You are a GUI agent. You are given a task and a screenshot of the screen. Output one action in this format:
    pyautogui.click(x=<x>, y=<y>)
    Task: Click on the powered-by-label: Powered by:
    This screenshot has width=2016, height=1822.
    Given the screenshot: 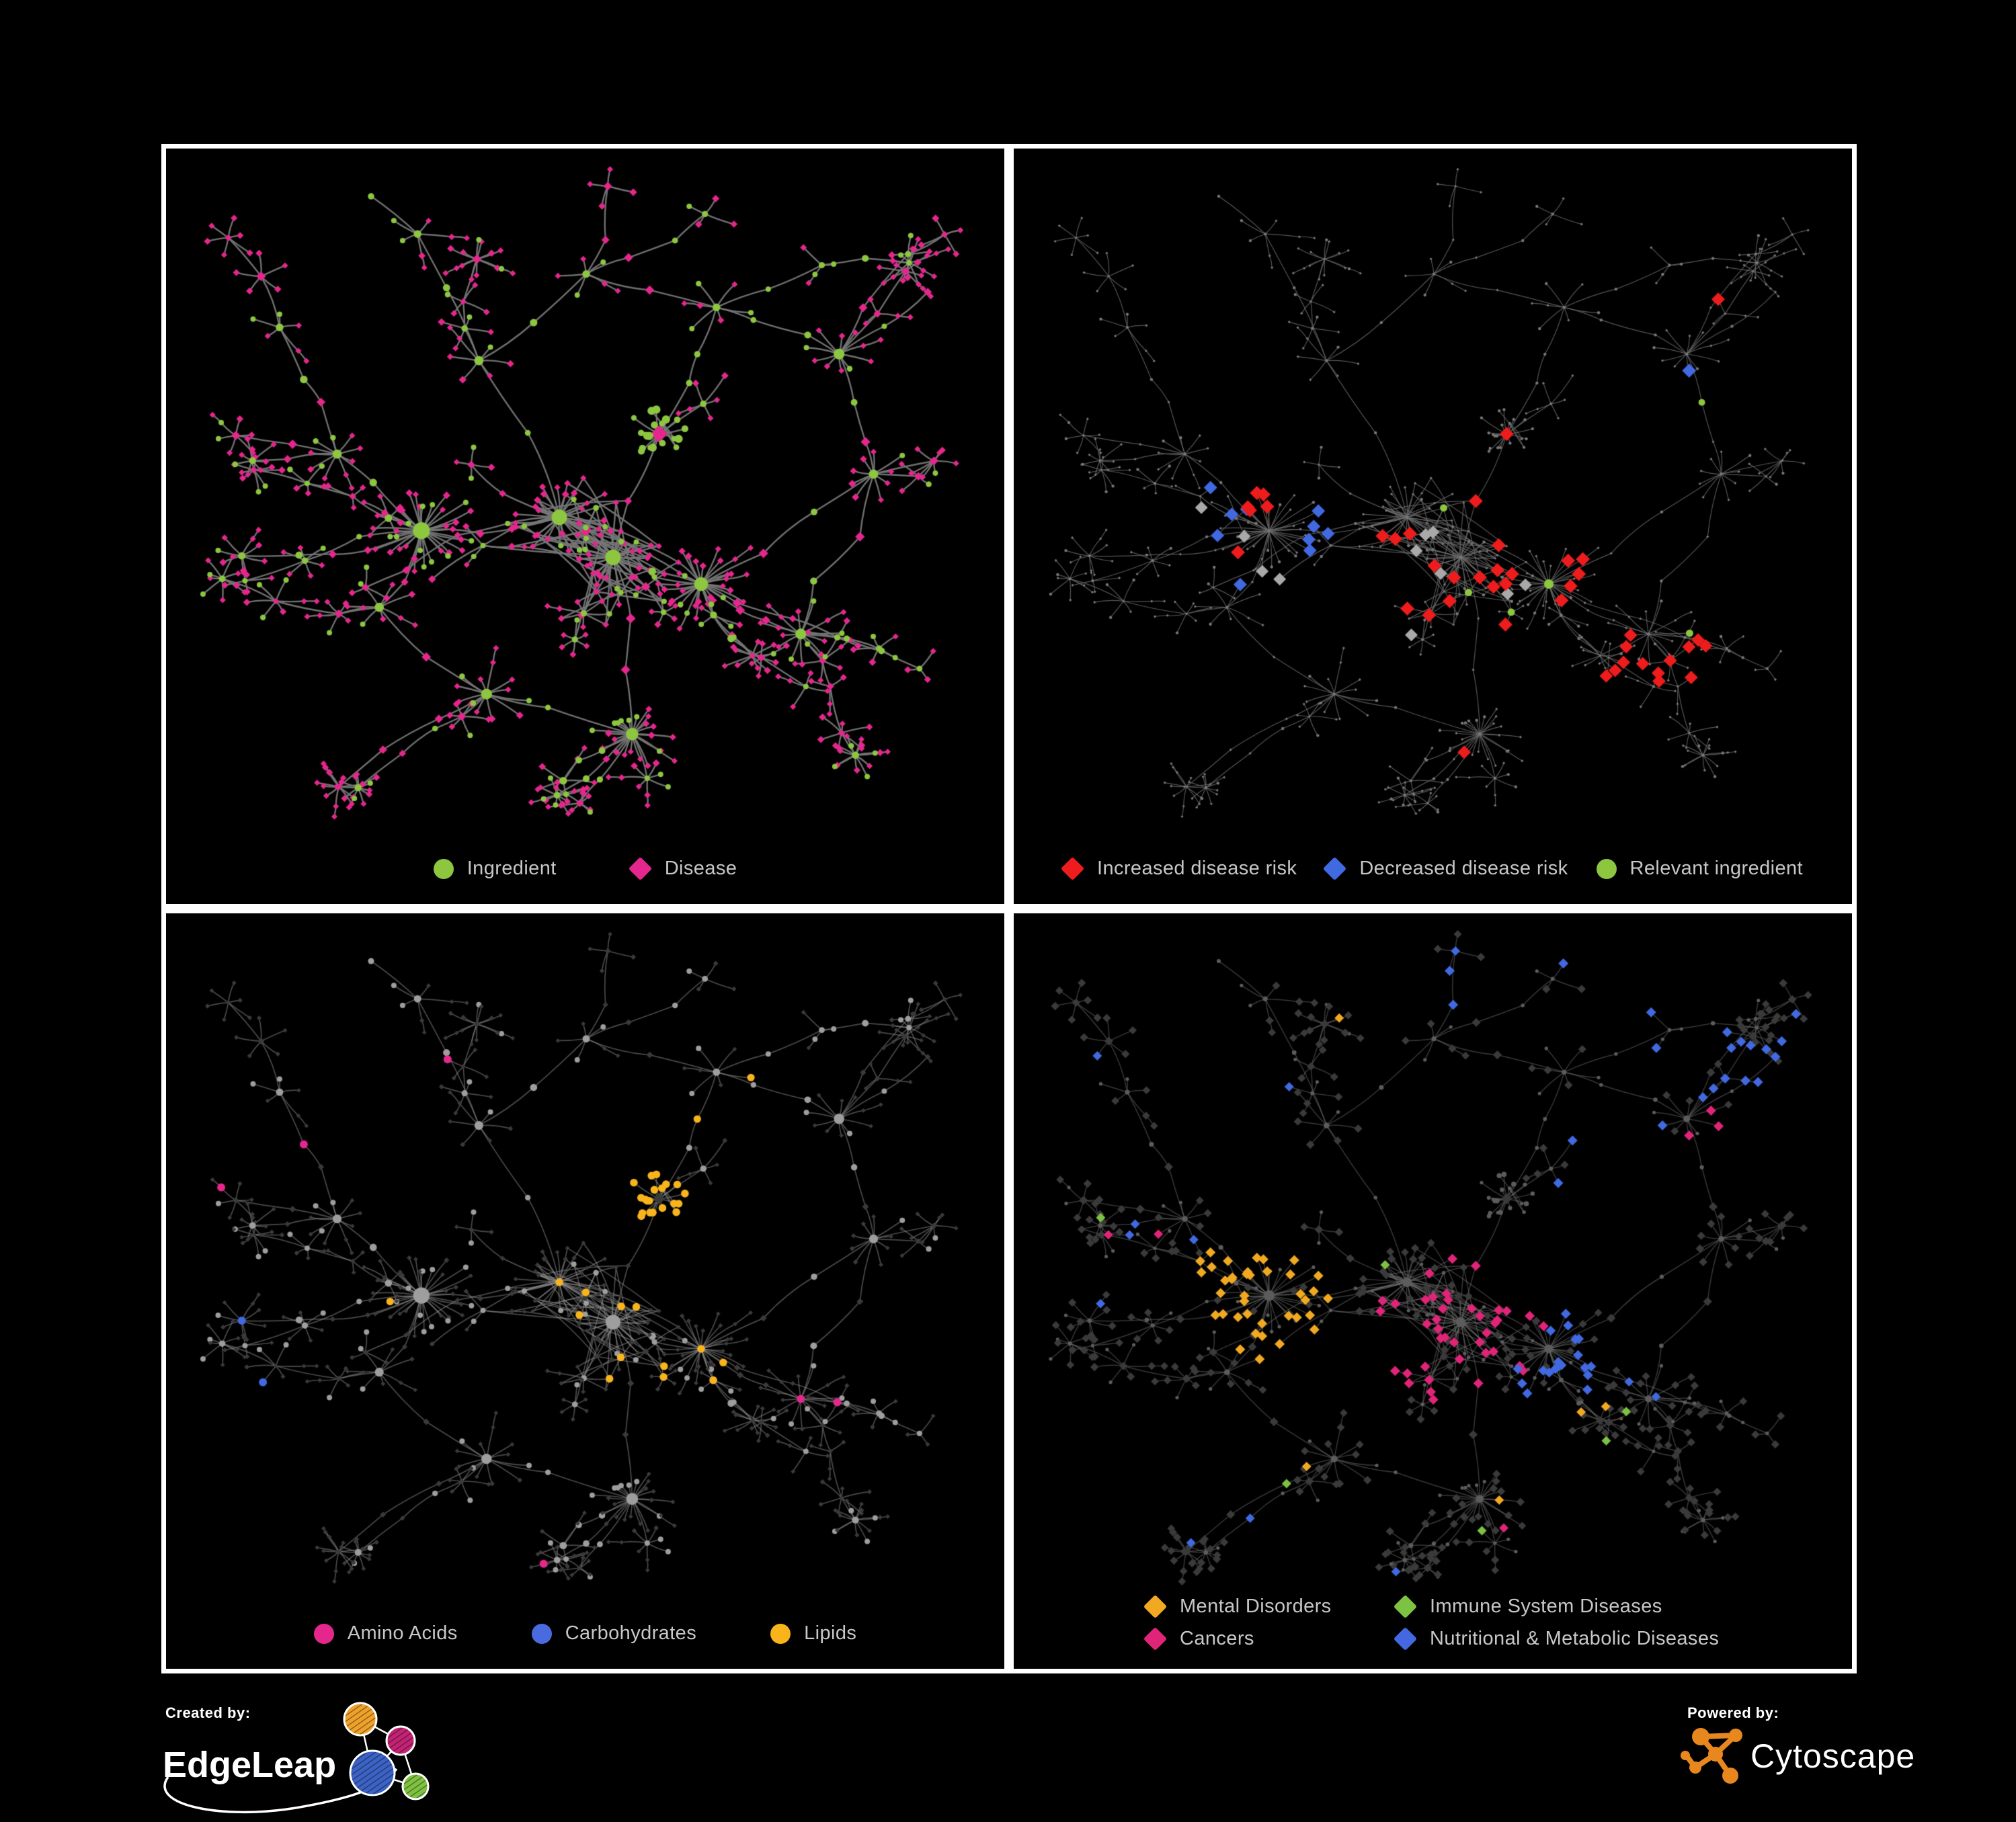 What is the action you would take?
    pyautogui.click(x=1733, y=1713)
    